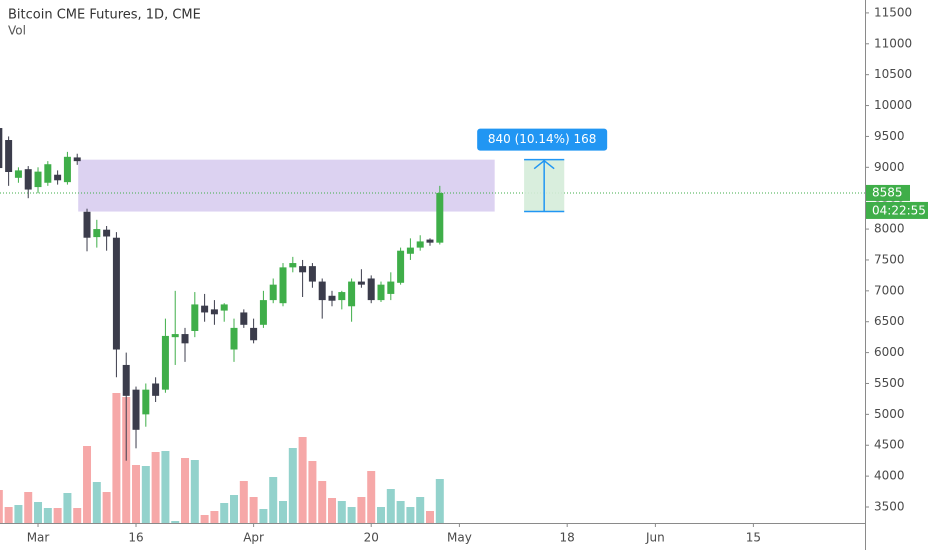 This screenshot has width=932, height=550. What do you see at coordinates (17, 31) in the screenshot?
I see `volume-label: Vol` at bounding box center [17, 31].